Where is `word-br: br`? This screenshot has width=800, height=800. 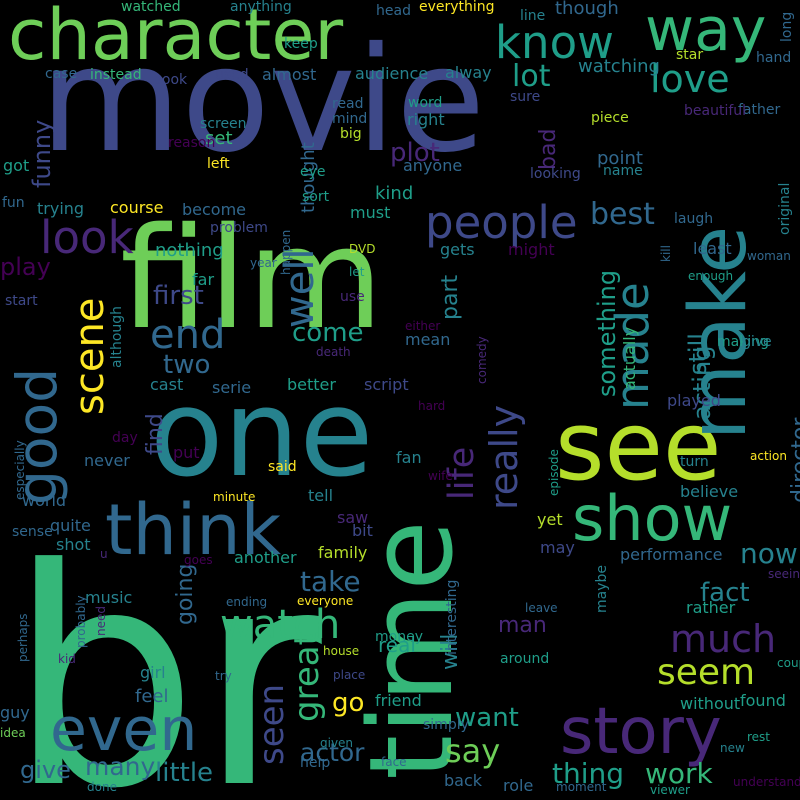
word-br: br is located at coordinates (165, 652).